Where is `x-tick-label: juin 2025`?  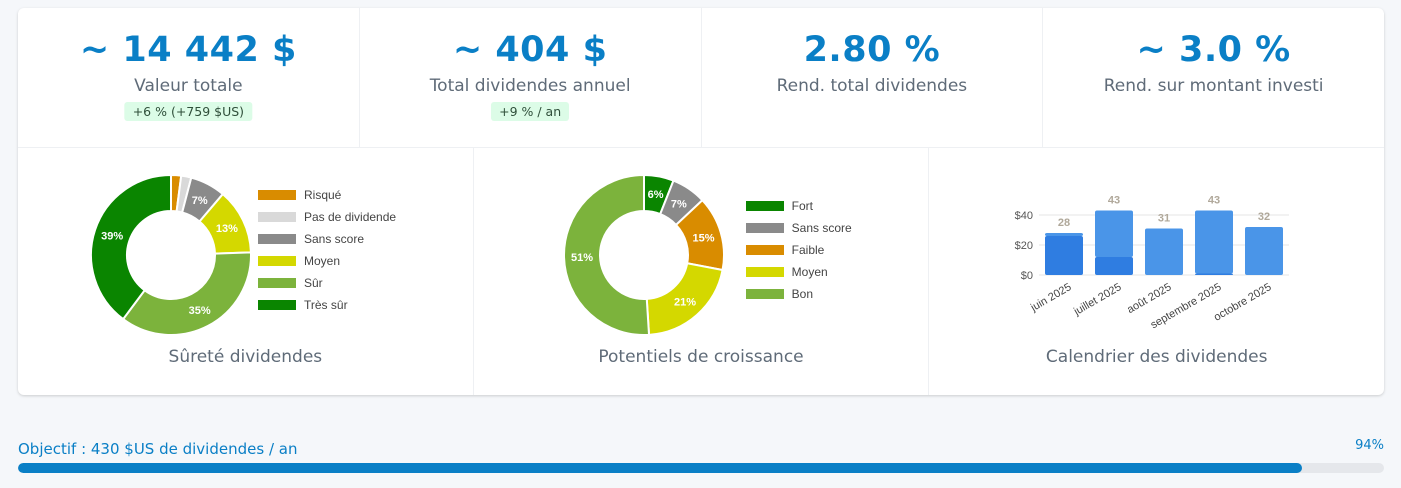 x-tick-label: juin 2025 is located at coordinates (1051, 297).